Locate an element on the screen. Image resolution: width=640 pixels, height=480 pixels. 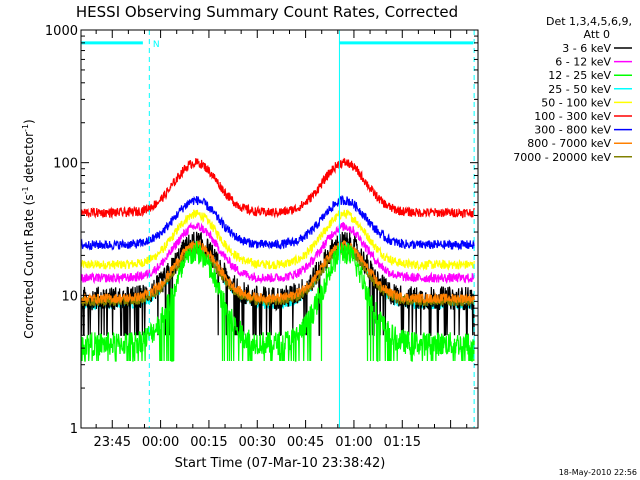
legend-label: 50 - 100 keV is located at coordinates (576, 102).